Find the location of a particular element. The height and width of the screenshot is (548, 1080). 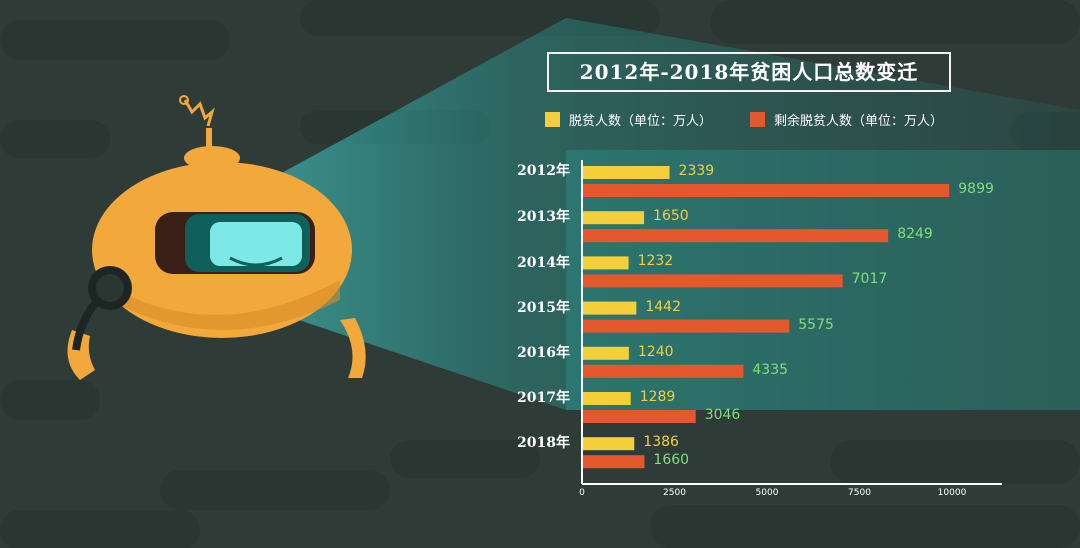

y-tick-label: 2017年 is located at coordinates (543, 398).